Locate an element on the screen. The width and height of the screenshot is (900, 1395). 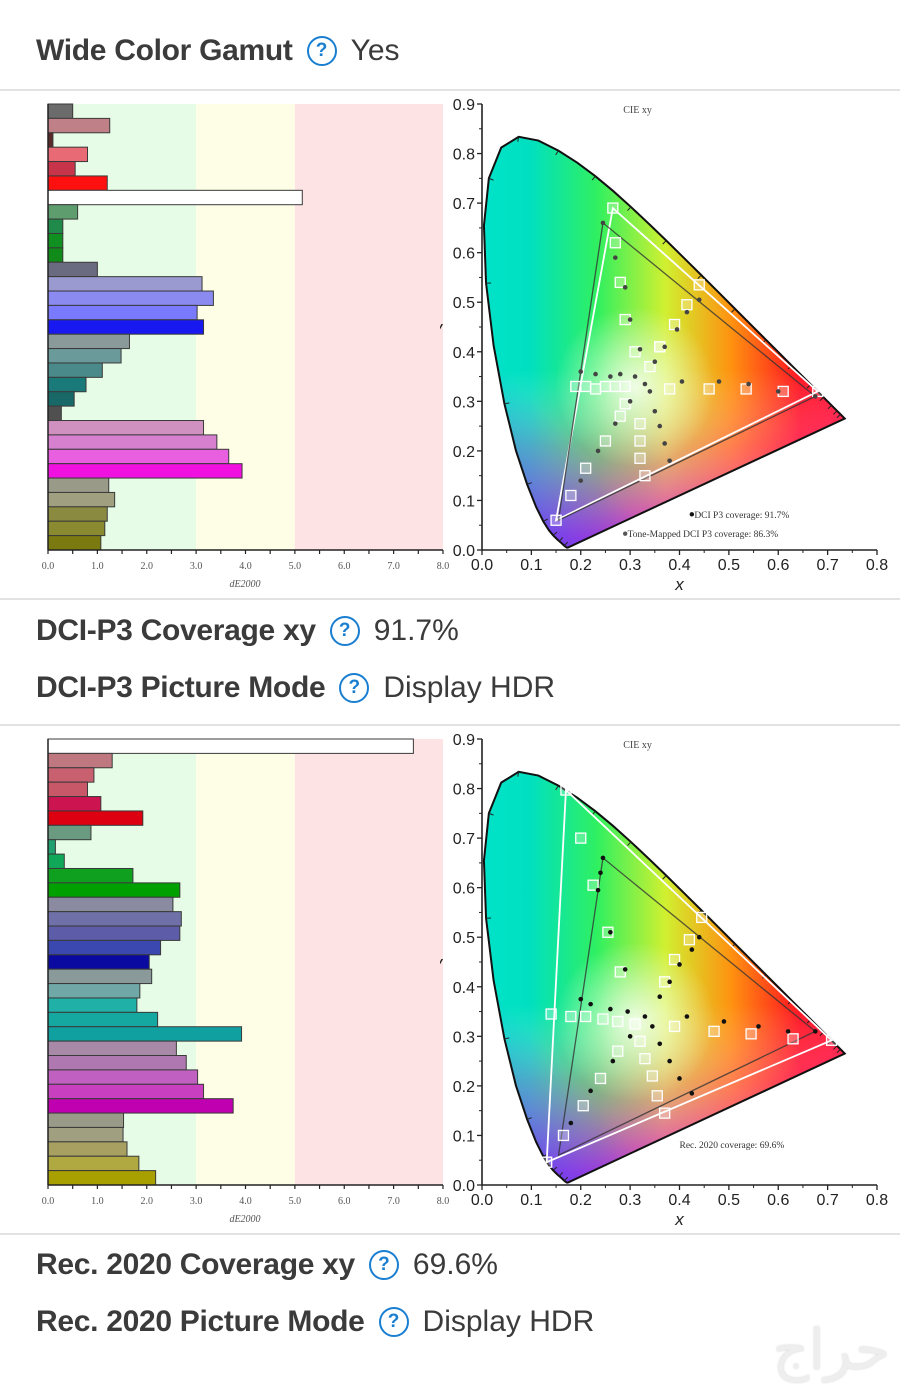
svg-text: 0.4 is located at coordinates (464, 353).